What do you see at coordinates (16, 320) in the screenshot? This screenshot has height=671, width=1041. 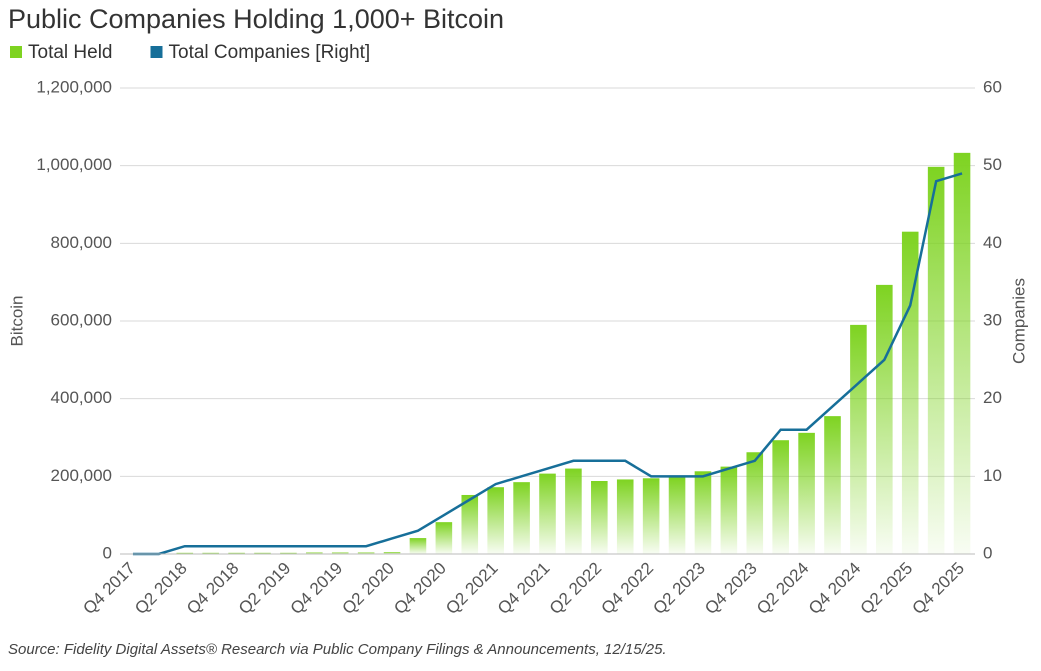 I see `y-axis-label: Bitcoin` at bounding box center [16, 320].